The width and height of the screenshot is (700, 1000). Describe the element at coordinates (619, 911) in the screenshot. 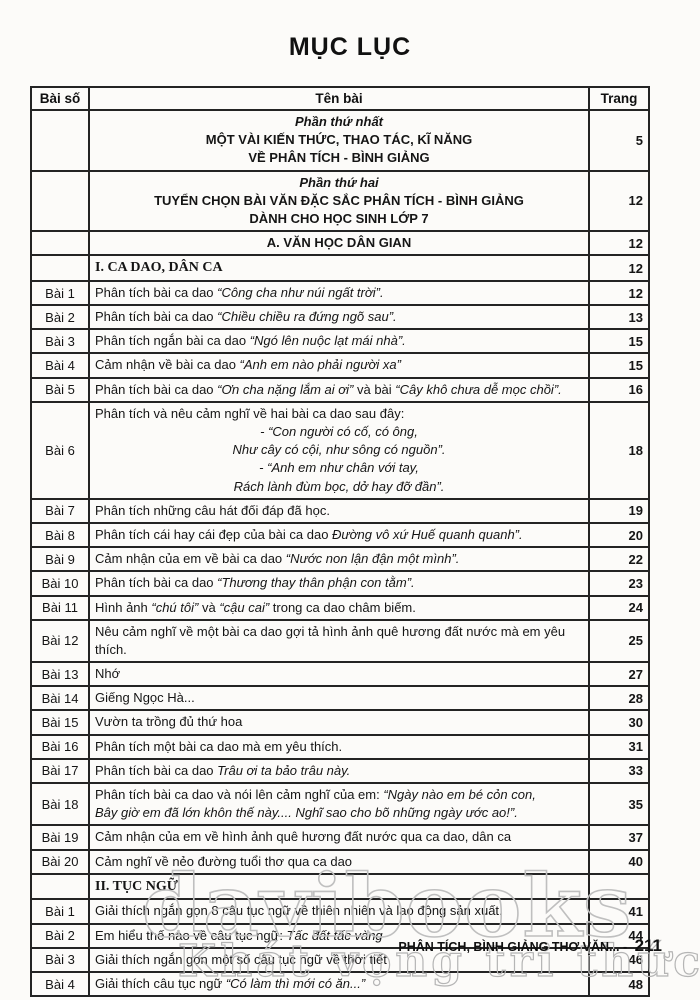

I see `cell-trang: 41` at that location.